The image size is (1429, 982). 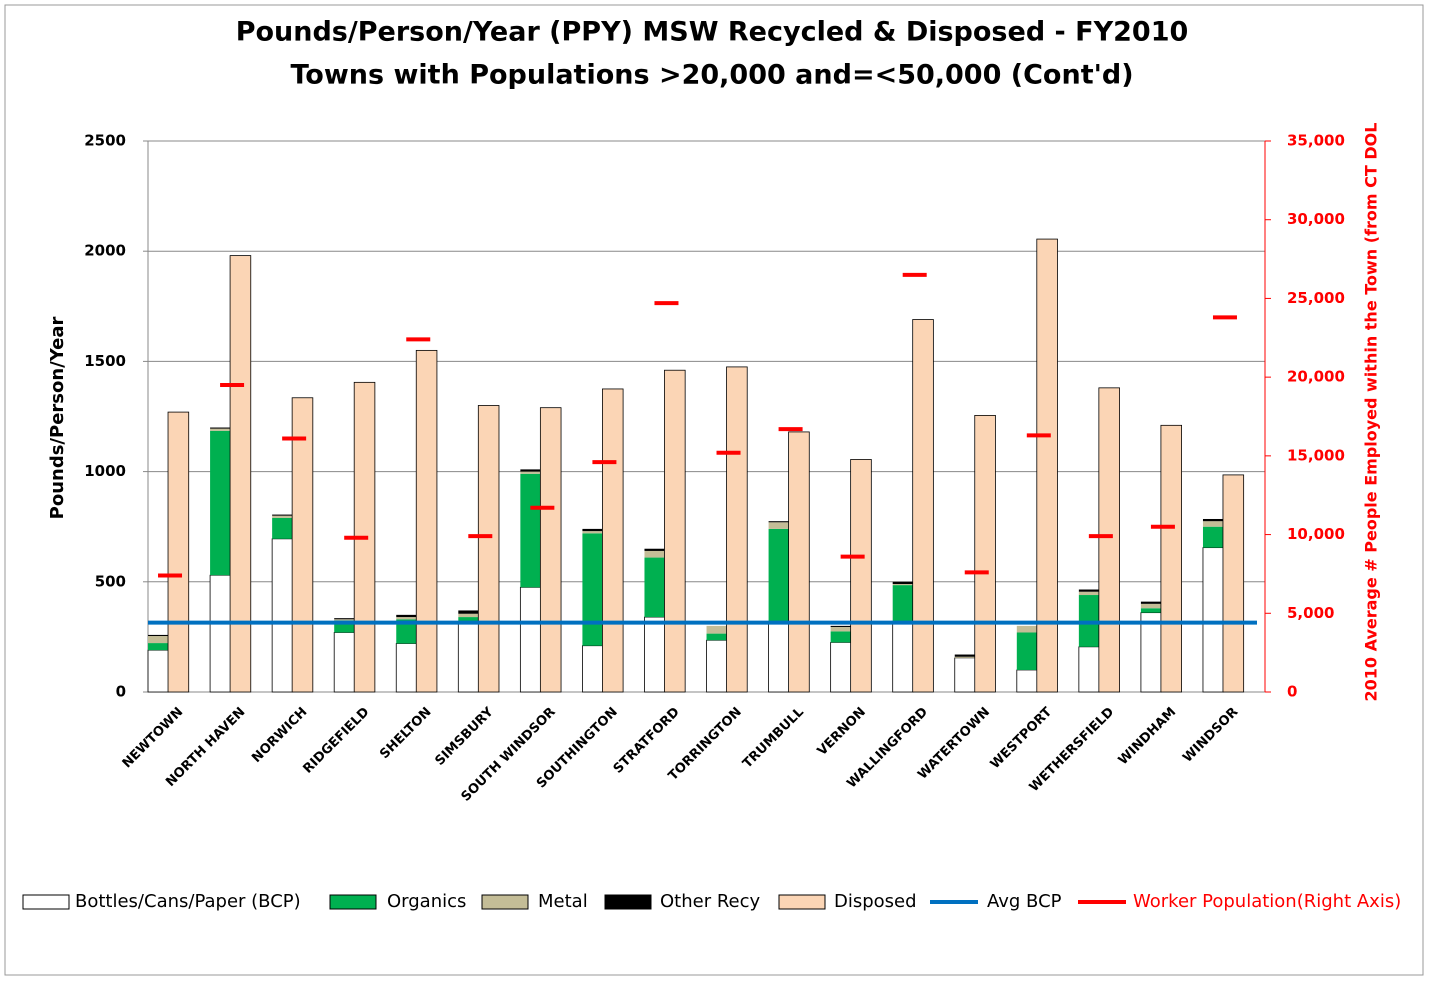 What do you see at coordinates (105, 141) in the screenshot?
I see `y-tick-label: 2500` at bounding box center [105, 141].